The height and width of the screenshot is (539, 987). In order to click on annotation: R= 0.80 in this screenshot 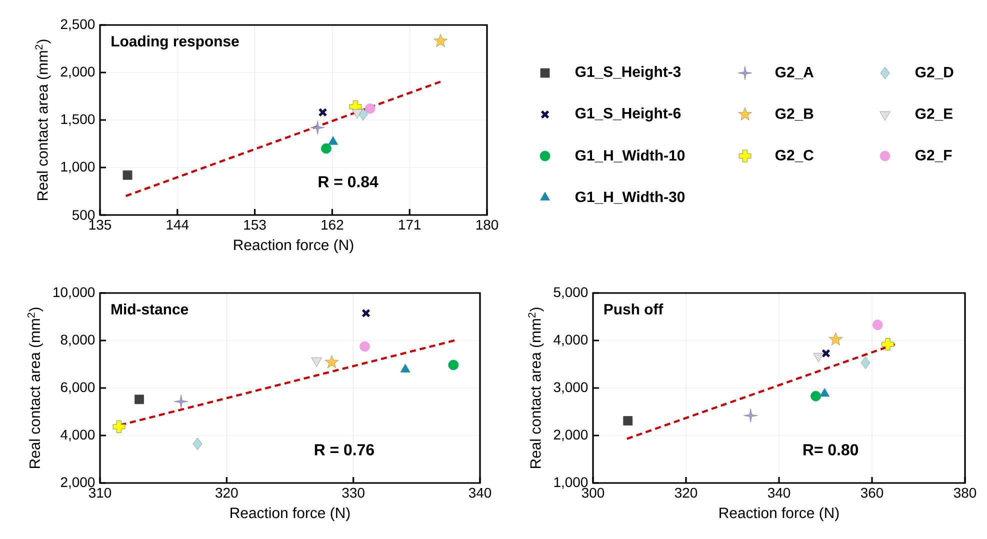, I will do `click(831, 450)`.